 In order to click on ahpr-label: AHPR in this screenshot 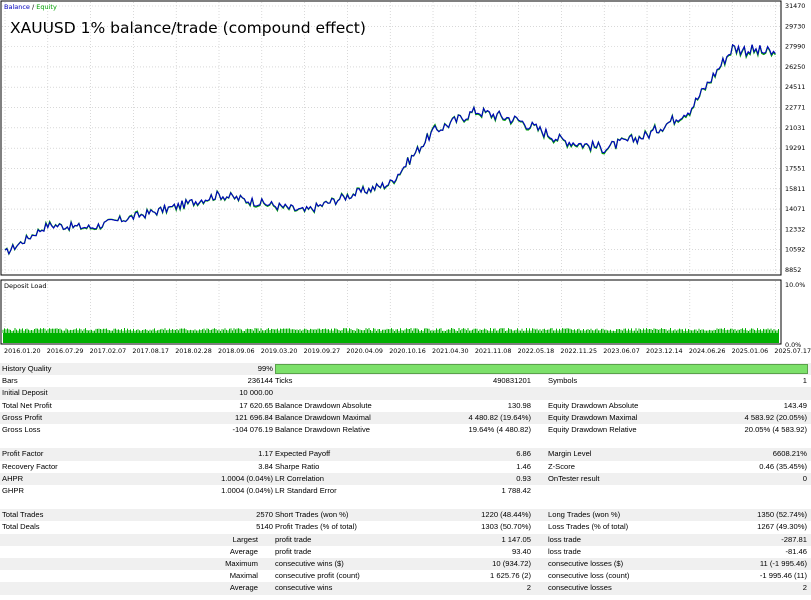, I will do `click(13, 478)`.